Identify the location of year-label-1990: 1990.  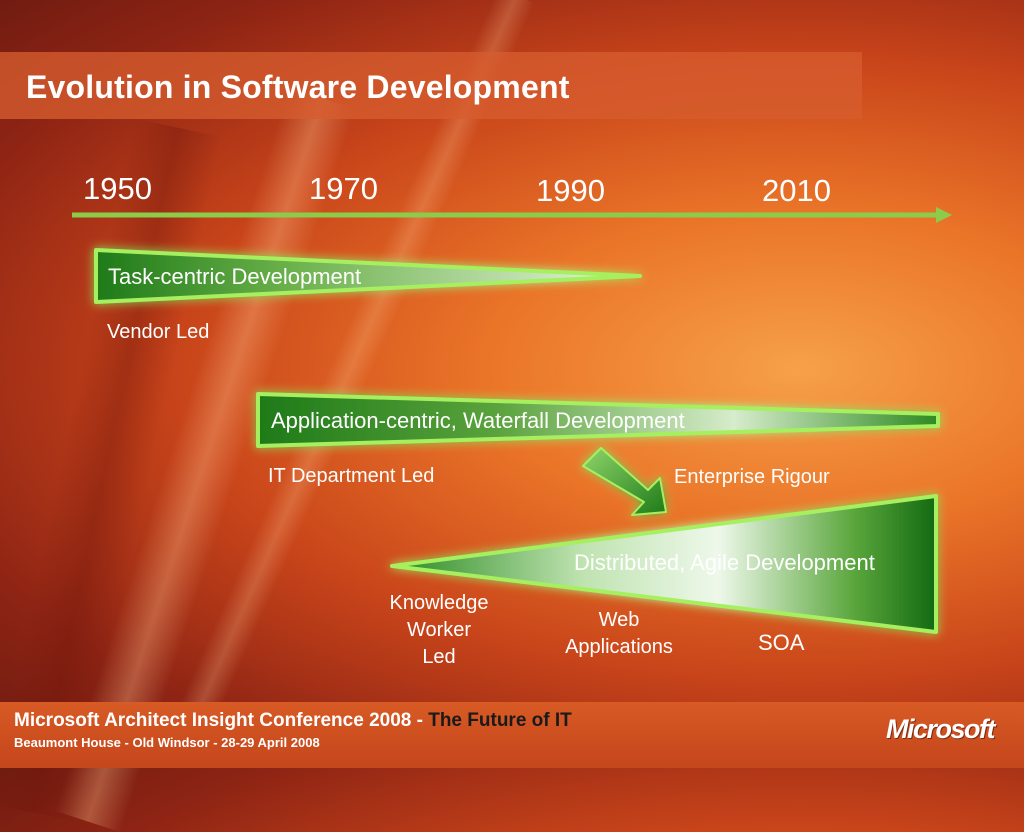
(570, 190).